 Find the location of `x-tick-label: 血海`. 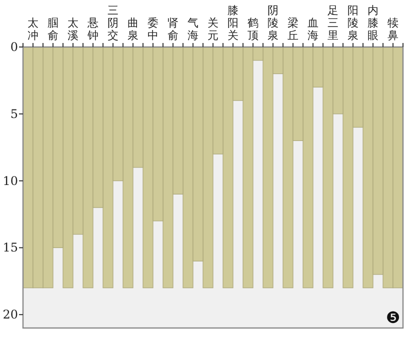

x-tick-label: 血海 is located at coordinates (313, 29).